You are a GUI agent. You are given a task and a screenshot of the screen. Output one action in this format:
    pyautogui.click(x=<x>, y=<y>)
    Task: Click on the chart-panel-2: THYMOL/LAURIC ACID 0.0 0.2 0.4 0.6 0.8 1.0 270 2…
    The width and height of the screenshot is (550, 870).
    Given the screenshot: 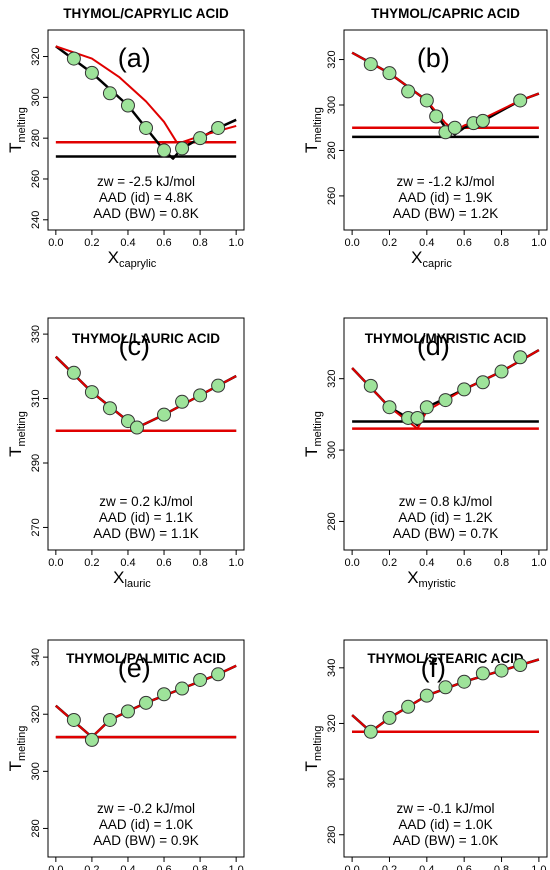 What is the action you would take?
    pyautogui.click(x=125, y=453)
    